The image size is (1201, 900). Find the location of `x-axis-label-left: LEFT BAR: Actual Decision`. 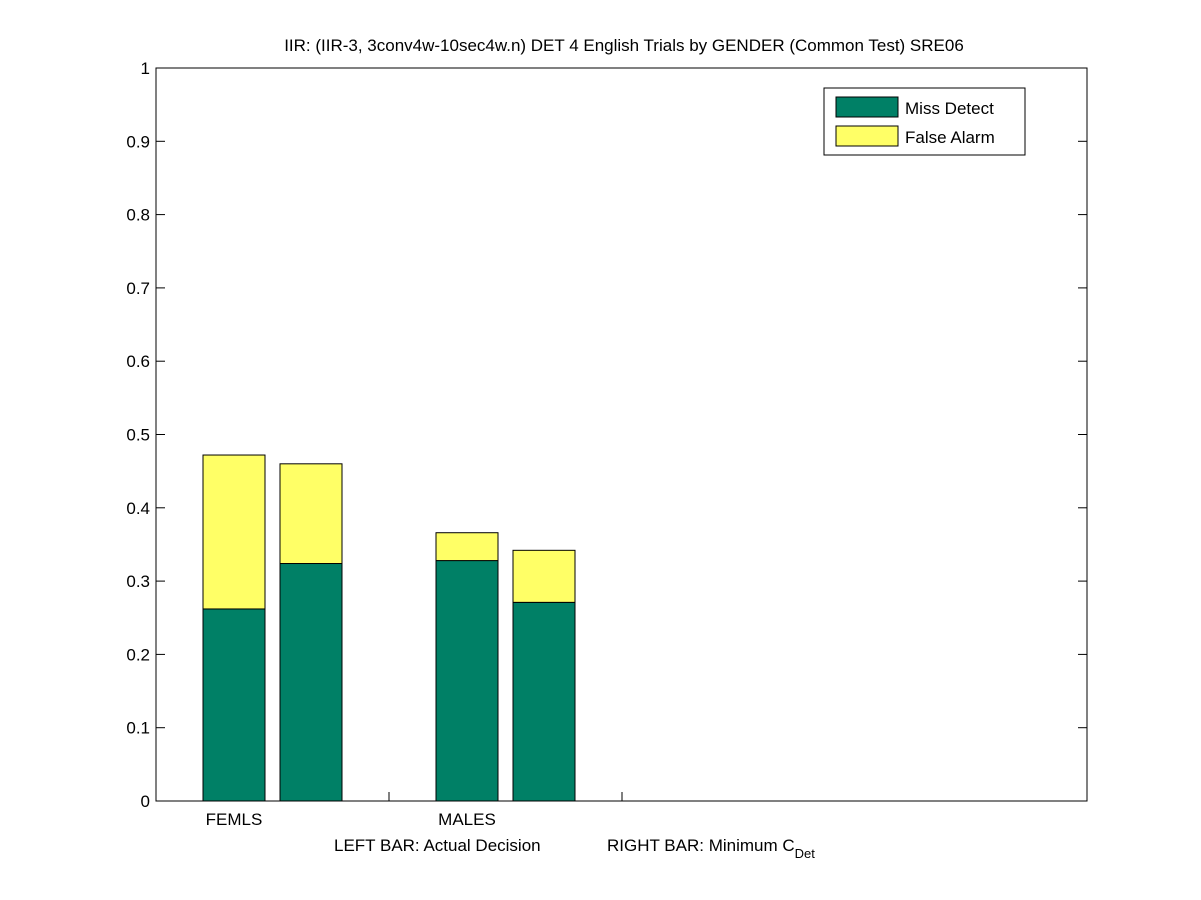

x-axis-label-left: LEFT BAR: Actual Decision is located at coordinates (437, 845).